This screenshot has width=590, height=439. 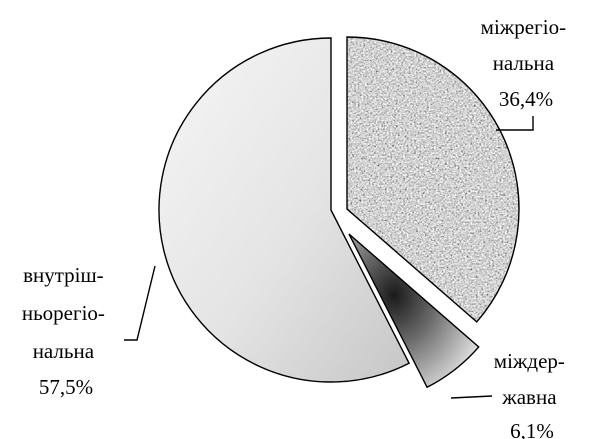 I want to click on leader-line-interstate, so click(x=471, y=397).